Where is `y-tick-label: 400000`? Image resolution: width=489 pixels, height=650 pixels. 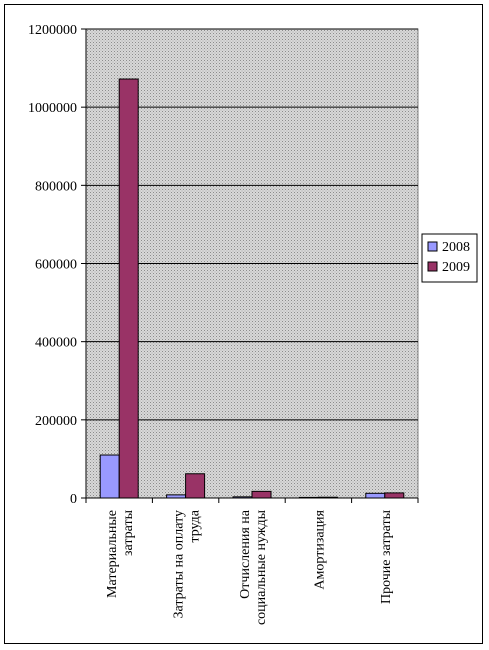 y-tick-label: 400000 is located at coordinates (56, 343).